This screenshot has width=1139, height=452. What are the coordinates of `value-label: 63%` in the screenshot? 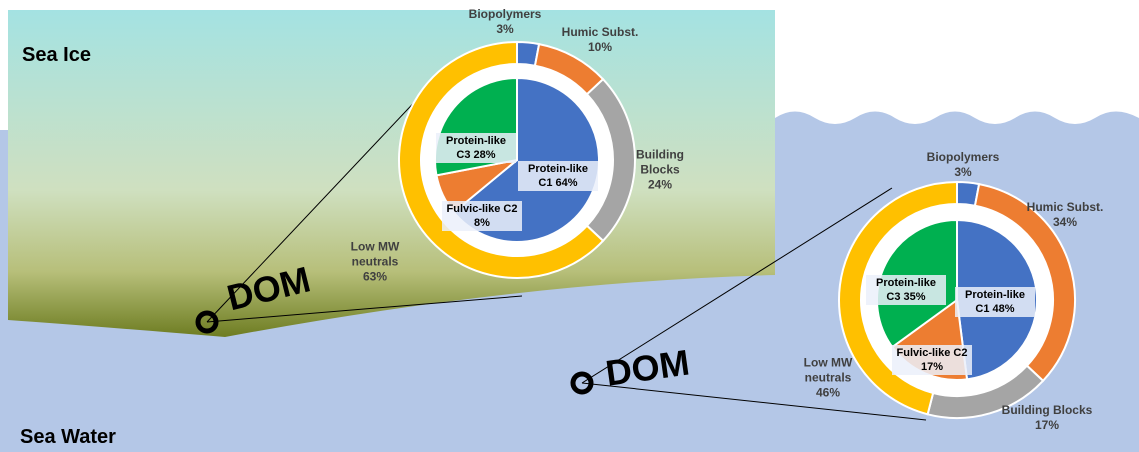 It's located at (375, 276).